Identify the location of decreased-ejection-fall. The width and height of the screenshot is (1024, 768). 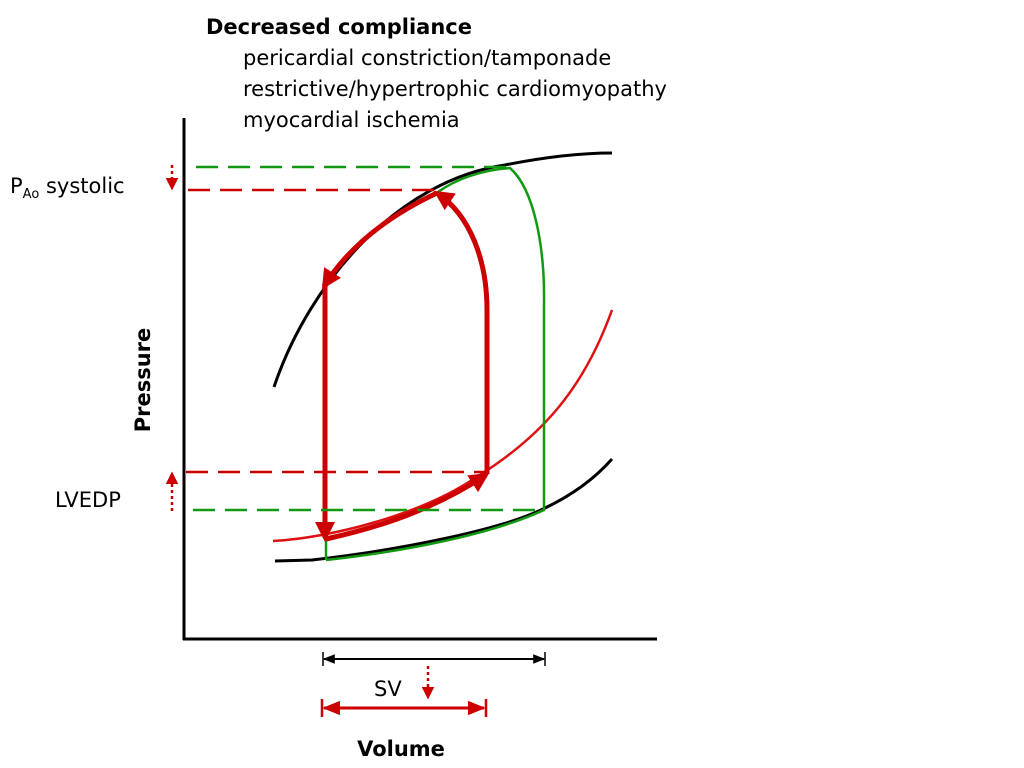
(380, 240).